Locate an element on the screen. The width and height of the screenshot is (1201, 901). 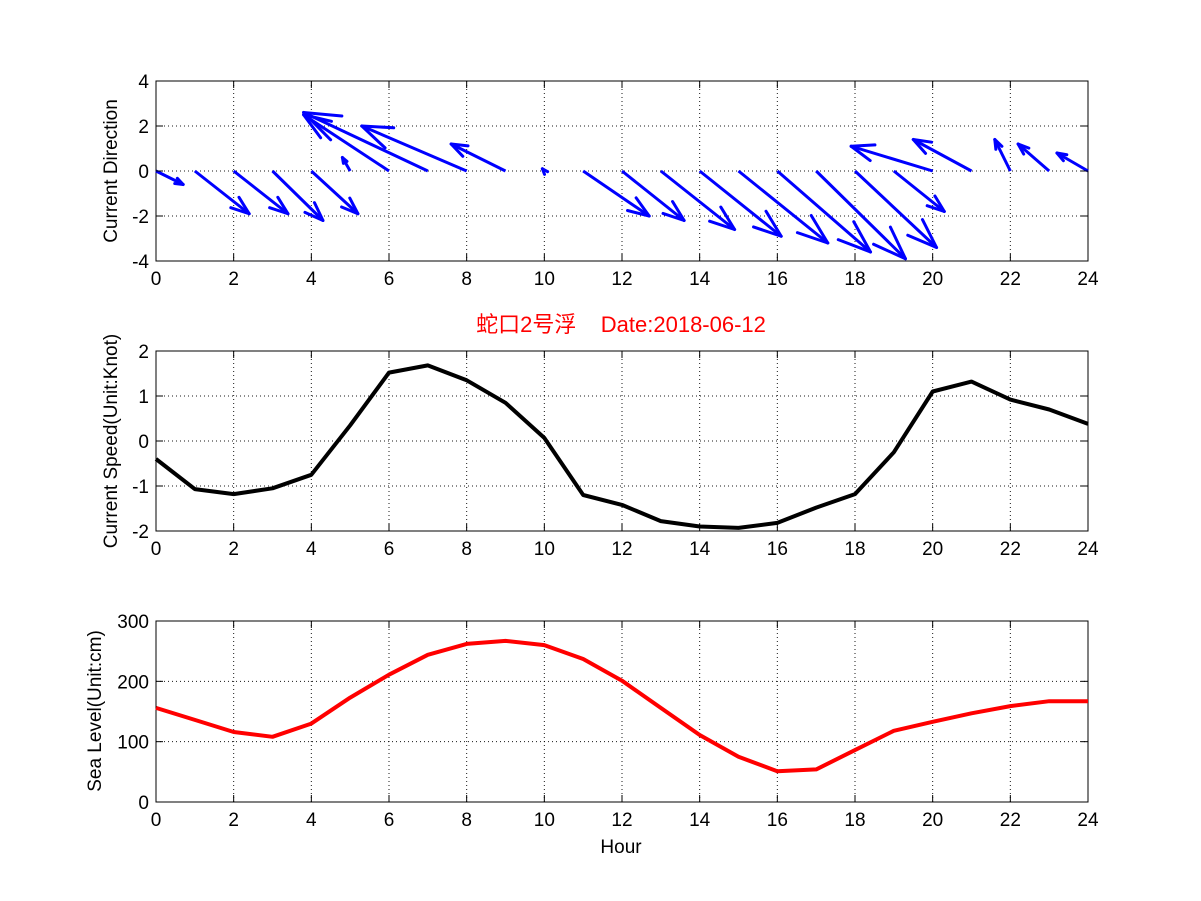
direction-x-tick-label: 12 is located at coordinates (621, 279).